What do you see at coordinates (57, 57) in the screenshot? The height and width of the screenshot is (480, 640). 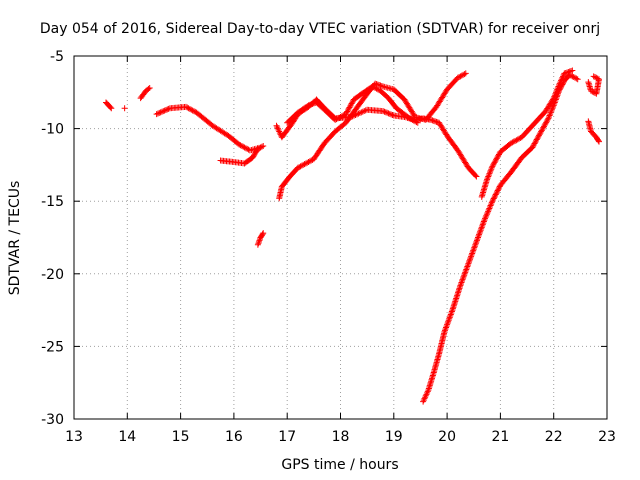 I see `y-tick-label: -5` at bounding box center [57, 57].